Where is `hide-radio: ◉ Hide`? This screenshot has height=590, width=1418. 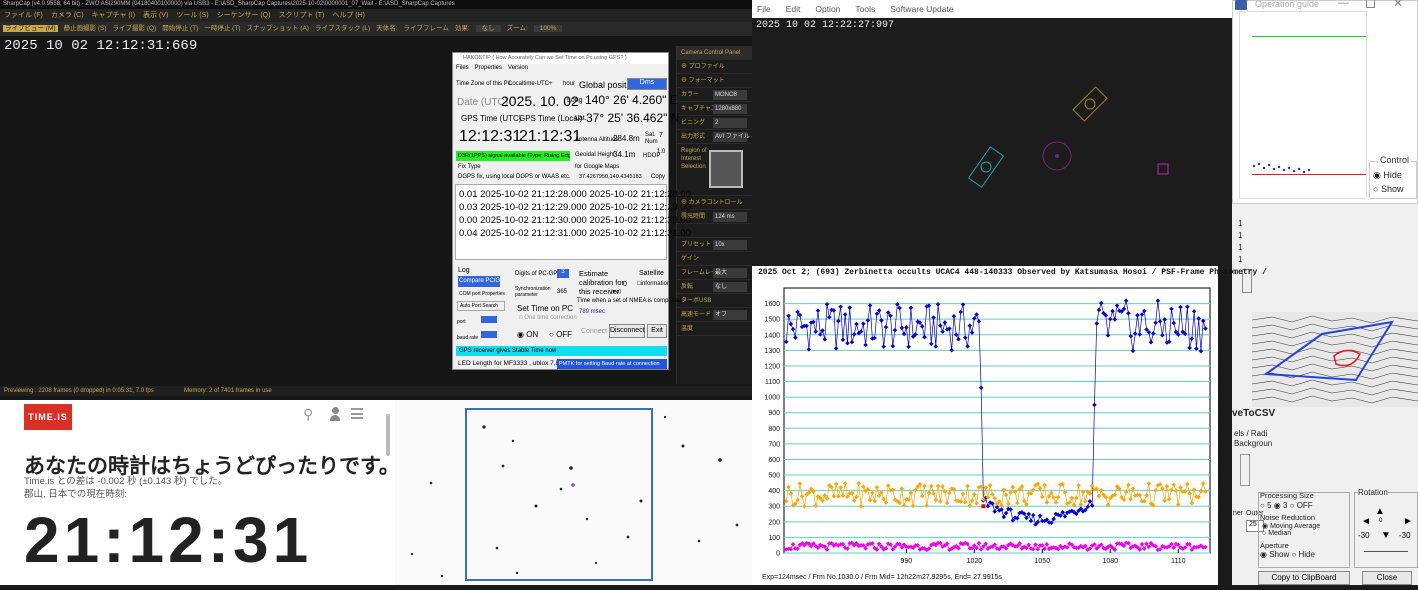 hide-radio: ◉ Hide is located at coordinates (1387, 175).